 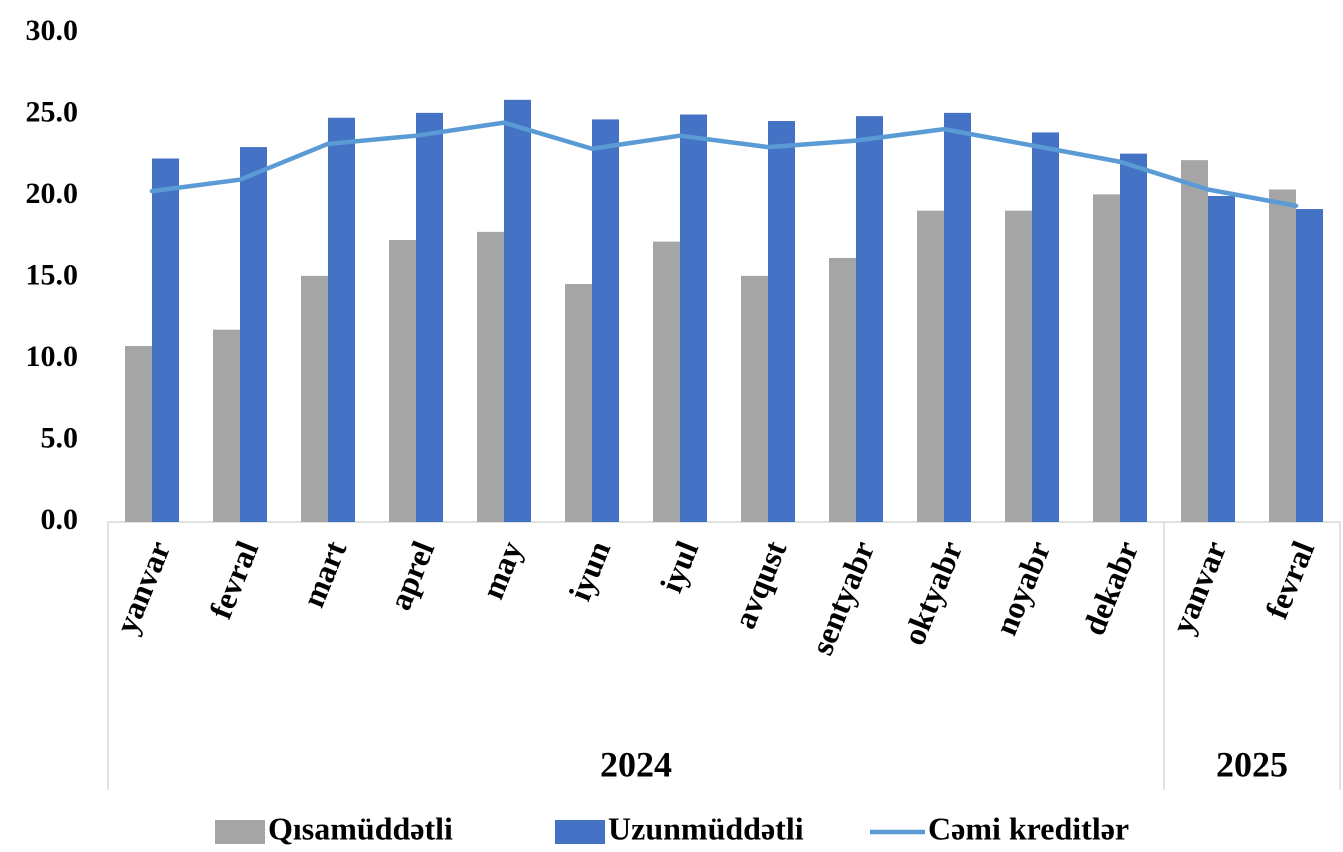 I want to click on line-series, so click(x=724, y=164).